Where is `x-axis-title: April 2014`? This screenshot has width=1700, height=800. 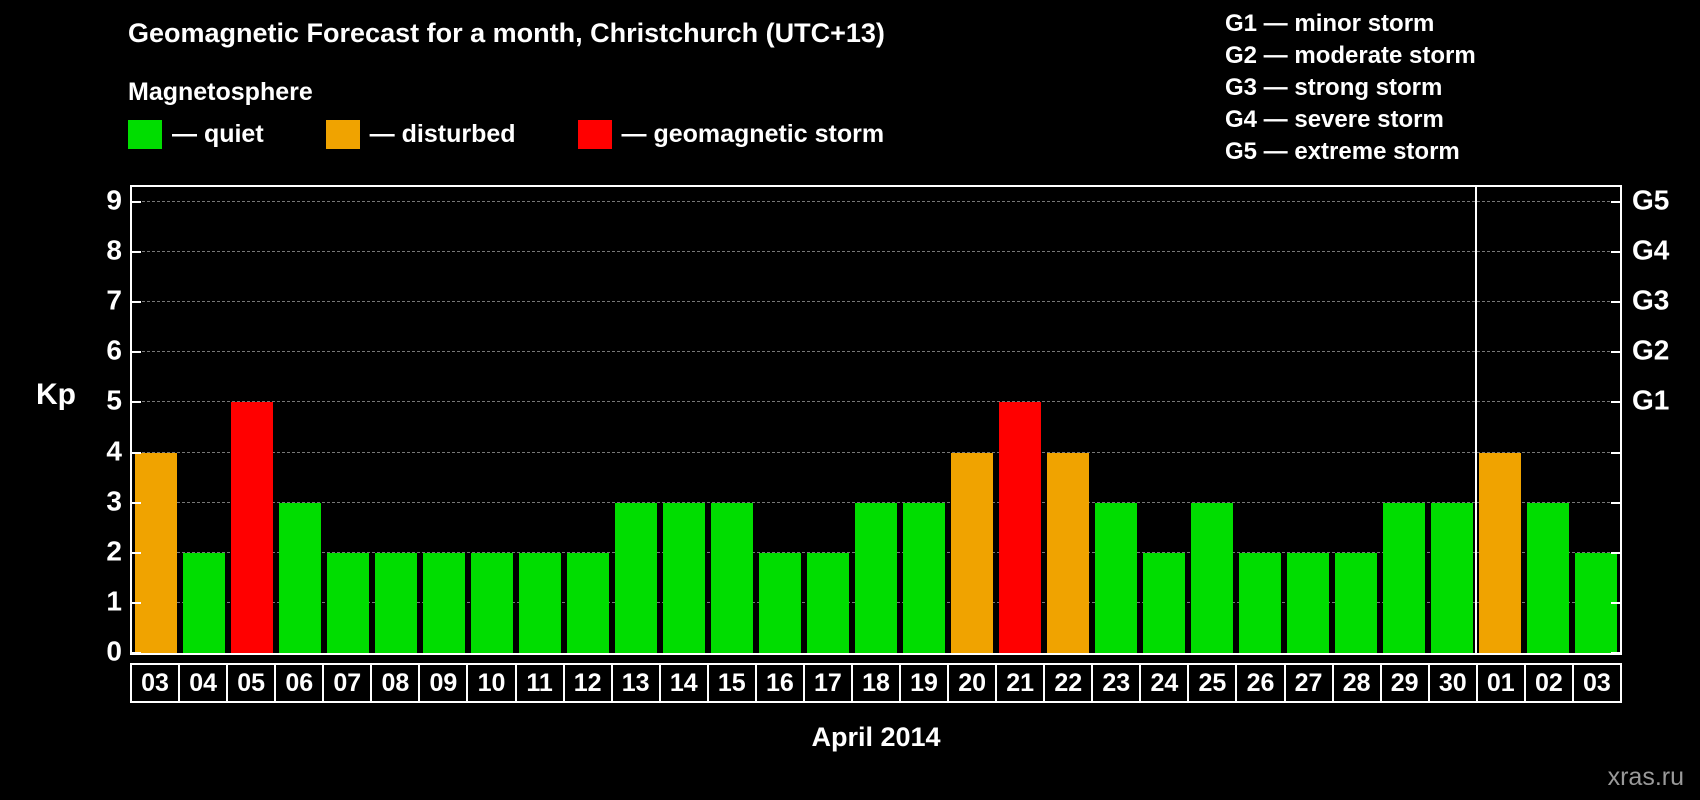 x-axis-title: April 2014 is located at coordinates (876, 737).